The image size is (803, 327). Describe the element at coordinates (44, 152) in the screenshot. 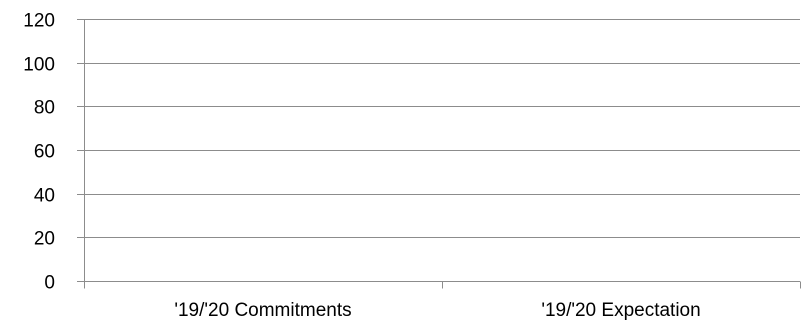

I see `y-tick-label-60: 60` at that location.